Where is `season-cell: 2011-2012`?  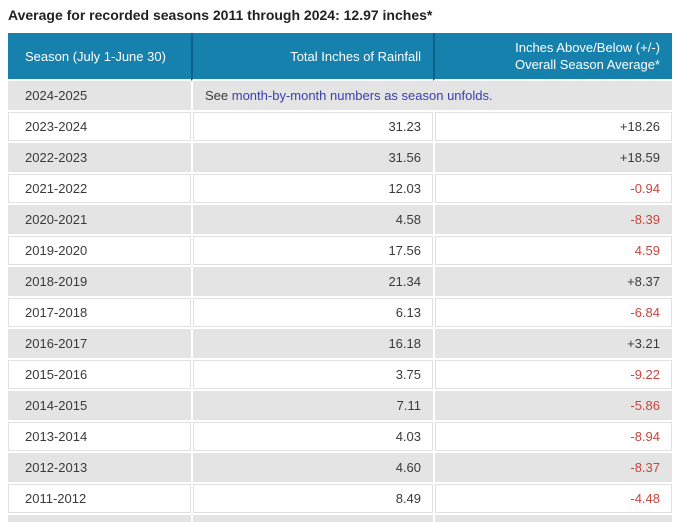
season-cell: 2011-2012 is located at coordinates (99, 499).